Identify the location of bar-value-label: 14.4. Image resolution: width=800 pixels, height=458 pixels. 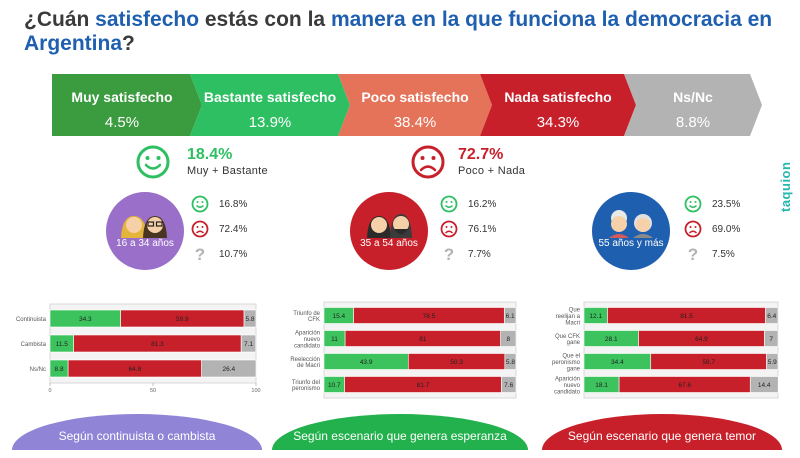
(764, 385).